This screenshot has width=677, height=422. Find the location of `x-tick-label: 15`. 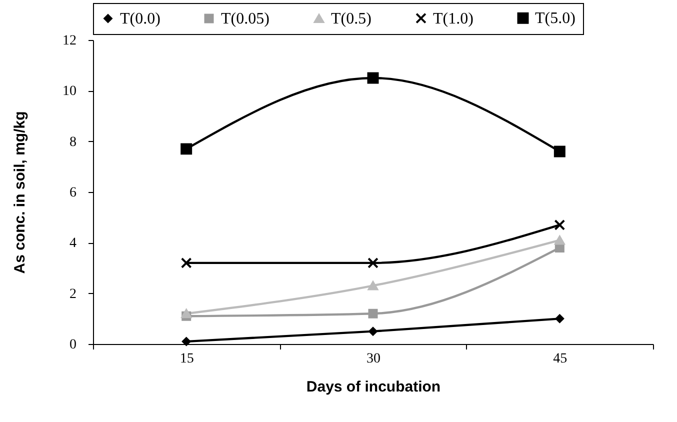

x-tick-label: 15 is located at coordinates (187, 359).